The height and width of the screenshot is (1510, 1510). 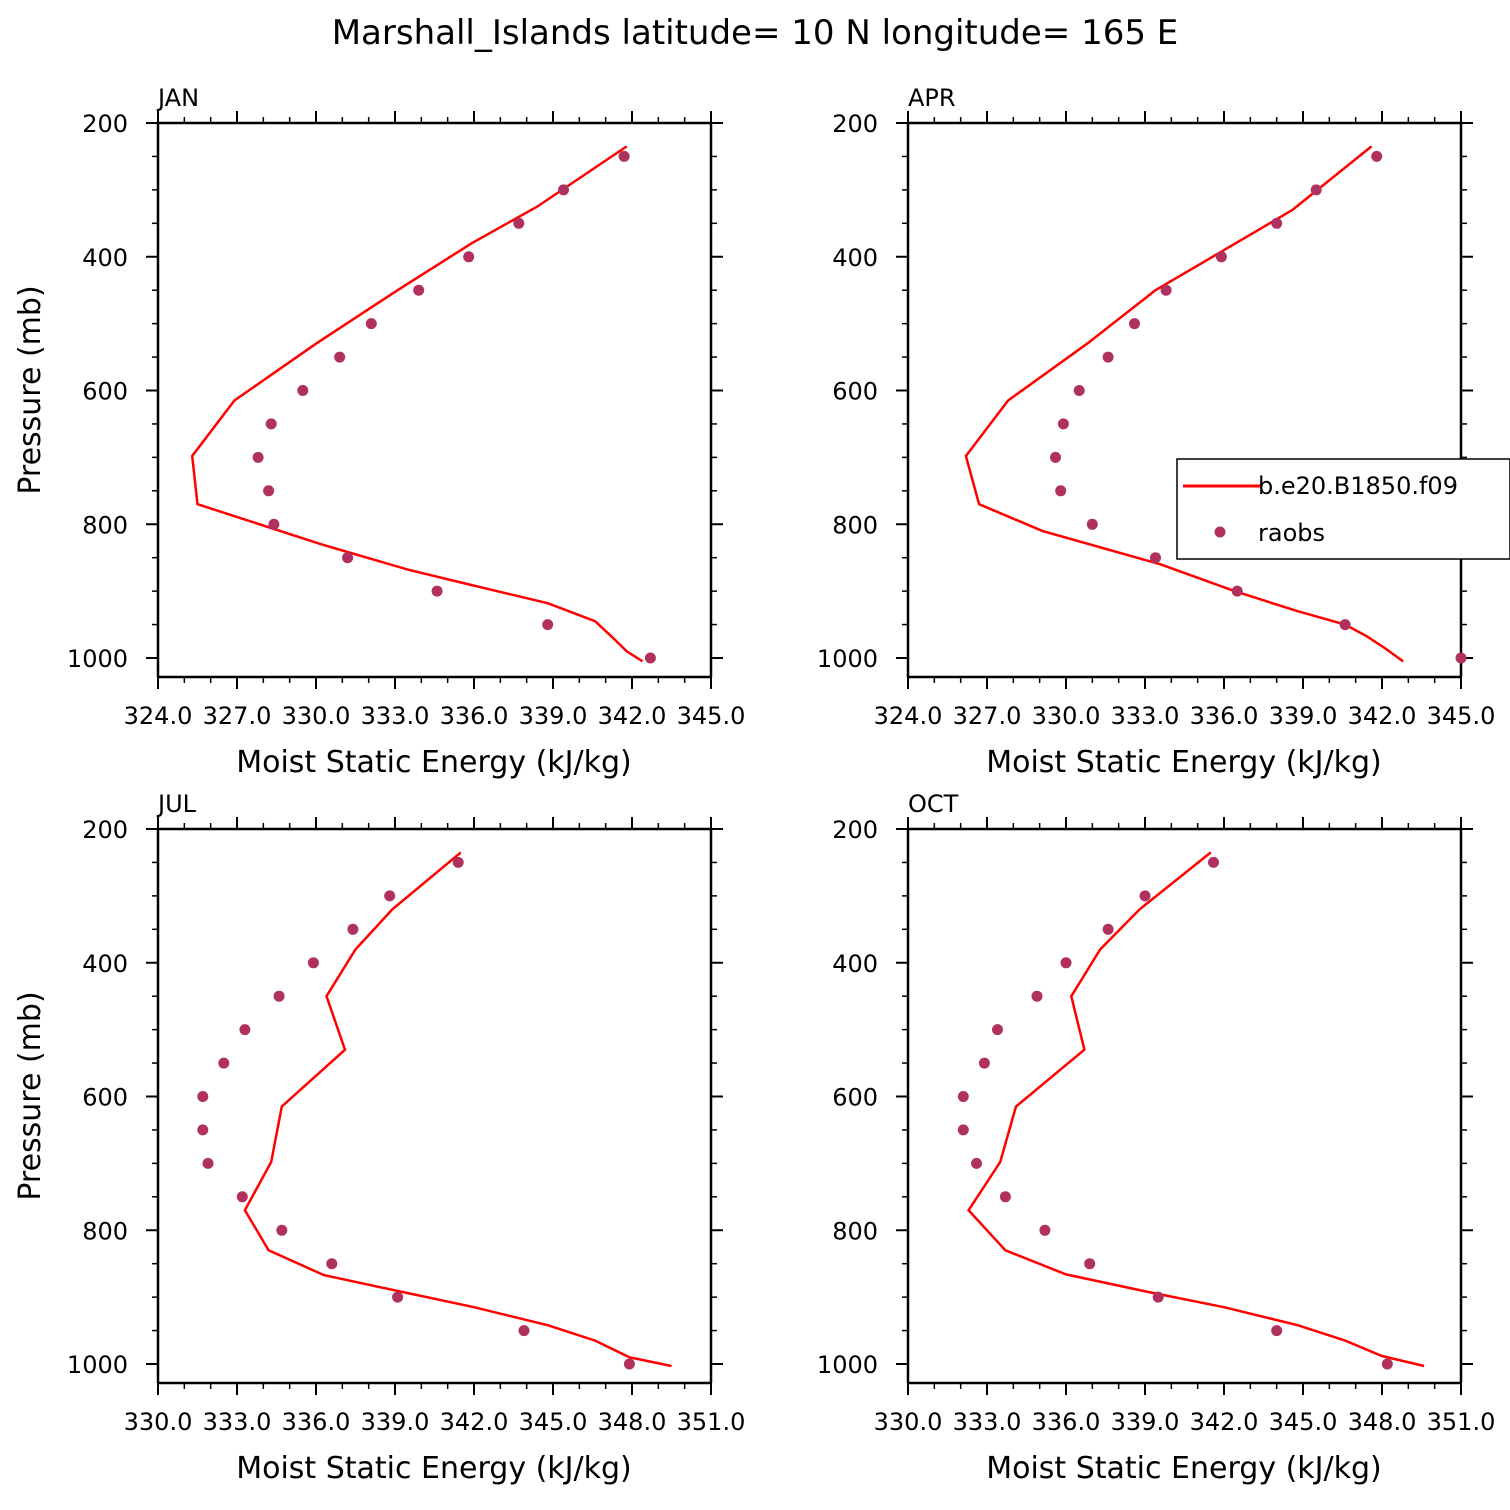 What do you see at coordinates (417, 404) in the screenshot?
I see `model-line-jan` at bounding box center [417, 404].